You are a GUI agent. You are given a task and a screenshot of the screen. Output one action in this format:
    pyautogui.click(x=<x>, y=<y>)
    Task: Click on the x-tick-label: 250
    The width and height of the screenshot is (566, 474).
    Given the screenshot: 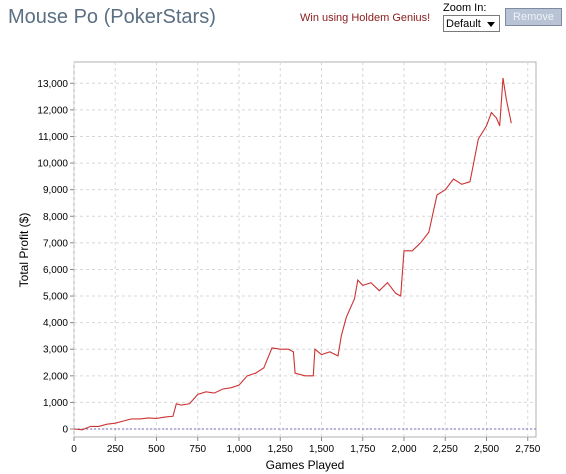 What is the action you would take?
    pyautogui.click(x=115, y=449)
    